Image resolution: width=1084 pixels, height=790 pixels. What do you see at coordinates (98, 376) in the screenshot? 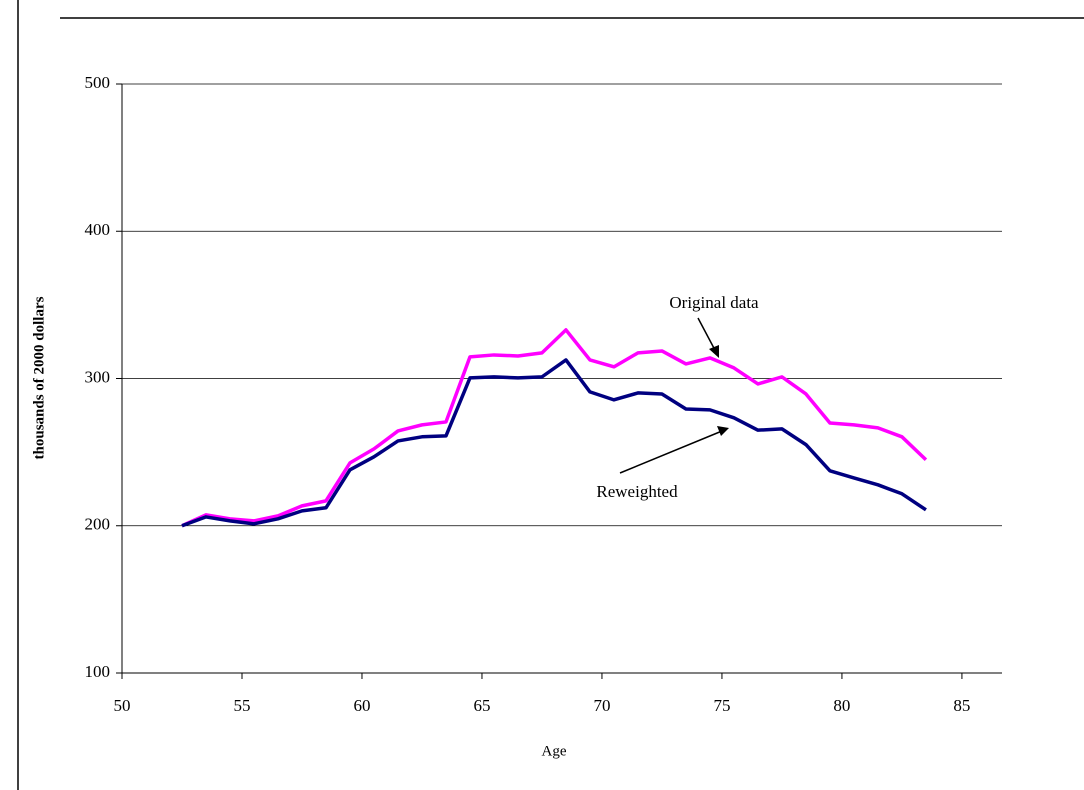
I see `y-tick-label: 300` at bounding box center [98, 376].